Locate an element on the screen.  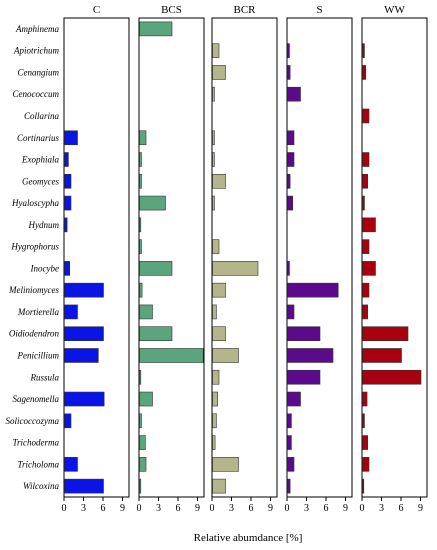
category-label: Hydnum is located at coordinates (44, 225).